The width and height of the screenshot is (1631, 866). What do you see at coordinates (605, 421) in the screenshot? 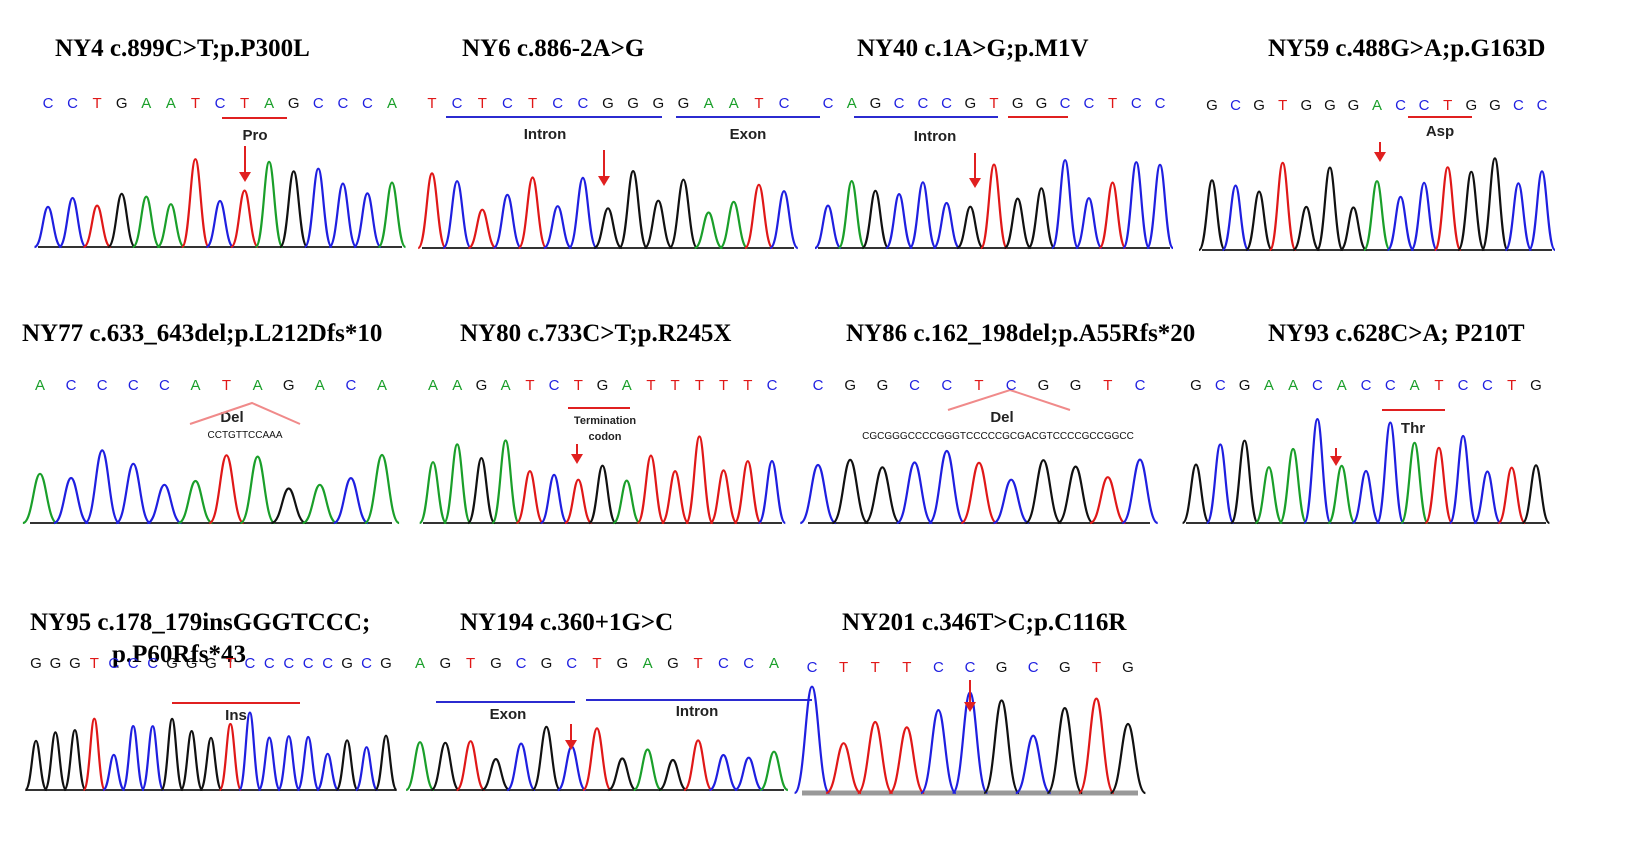
I see `label-termination: Termination` at bounding box center [605, 421].